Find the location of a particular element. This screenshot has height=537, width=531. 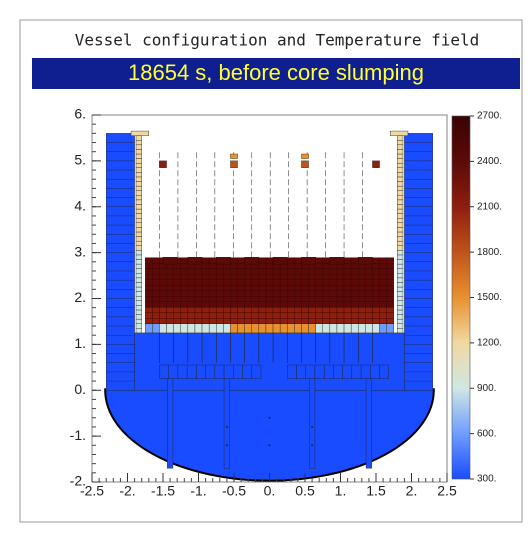

colorbar-label: 900. is located at coordinates (486, 388).